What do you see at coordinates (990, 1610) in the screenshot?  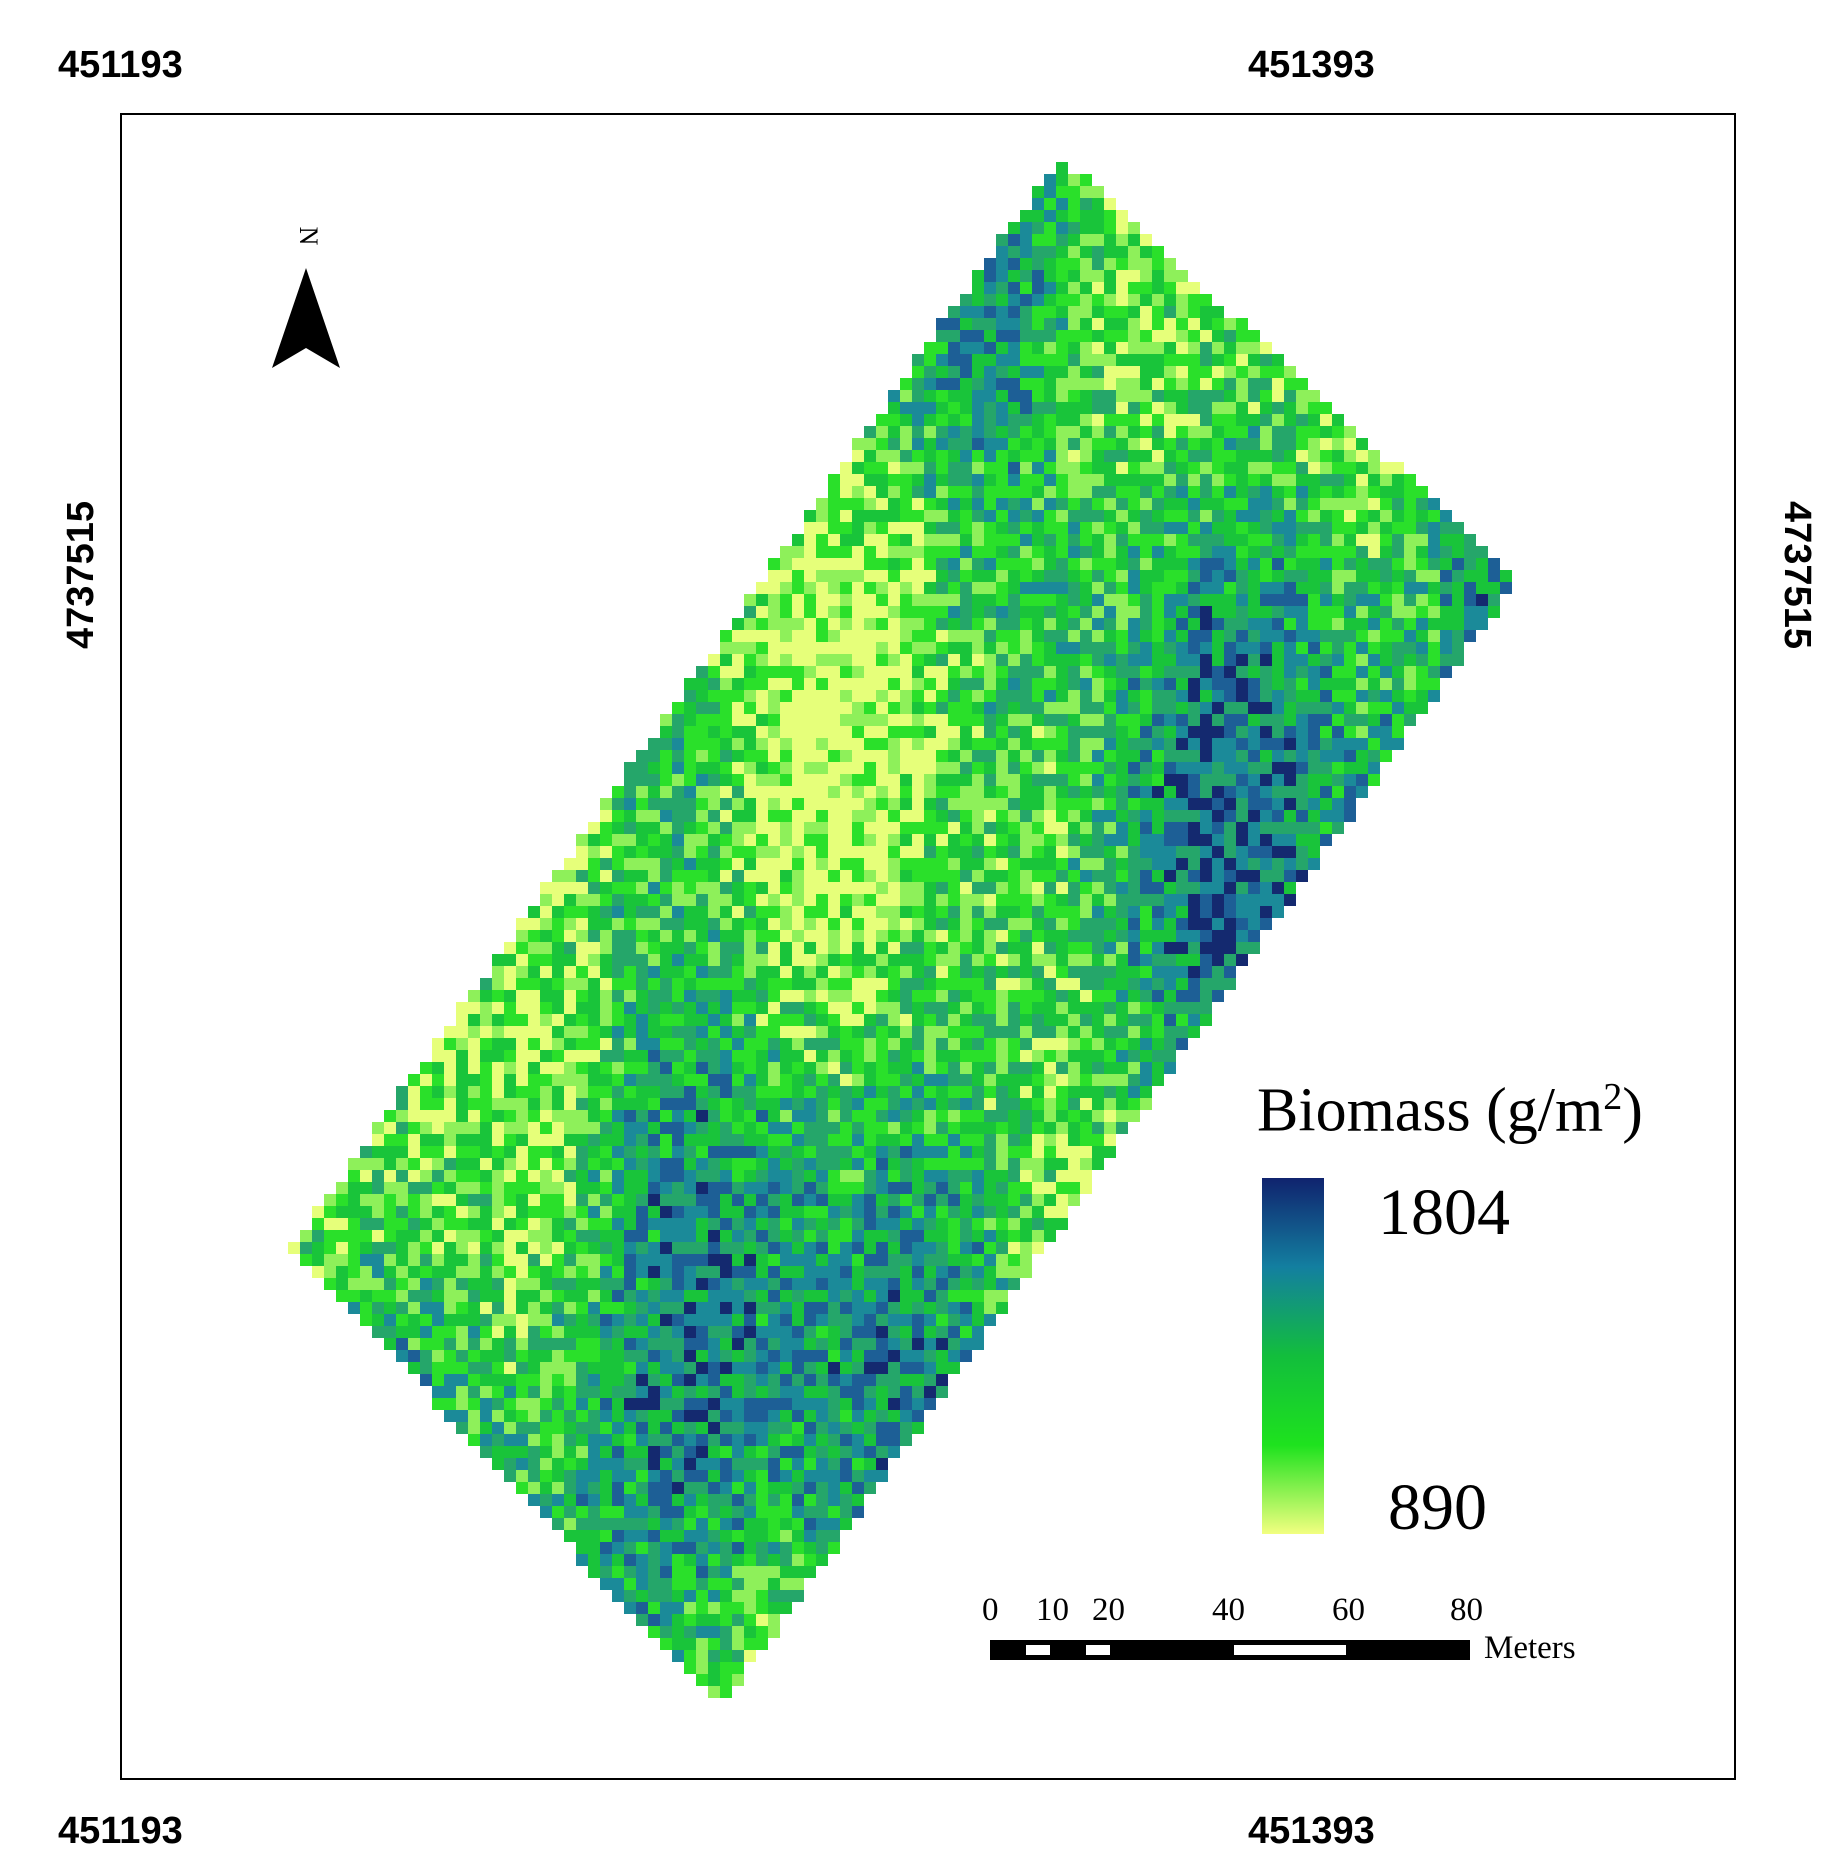 I see `scale-tick-0: 0` at bounding box center [990, 1610].